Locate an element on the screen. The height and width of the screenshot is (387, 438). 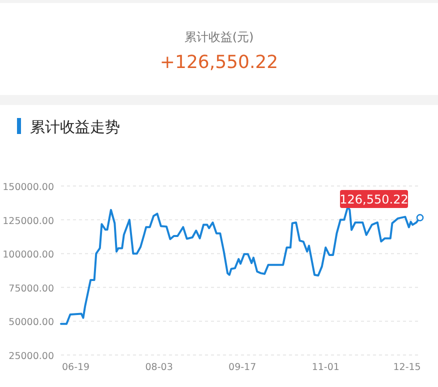
annotation: 126,550.22 is located at coordinates (374, 199).